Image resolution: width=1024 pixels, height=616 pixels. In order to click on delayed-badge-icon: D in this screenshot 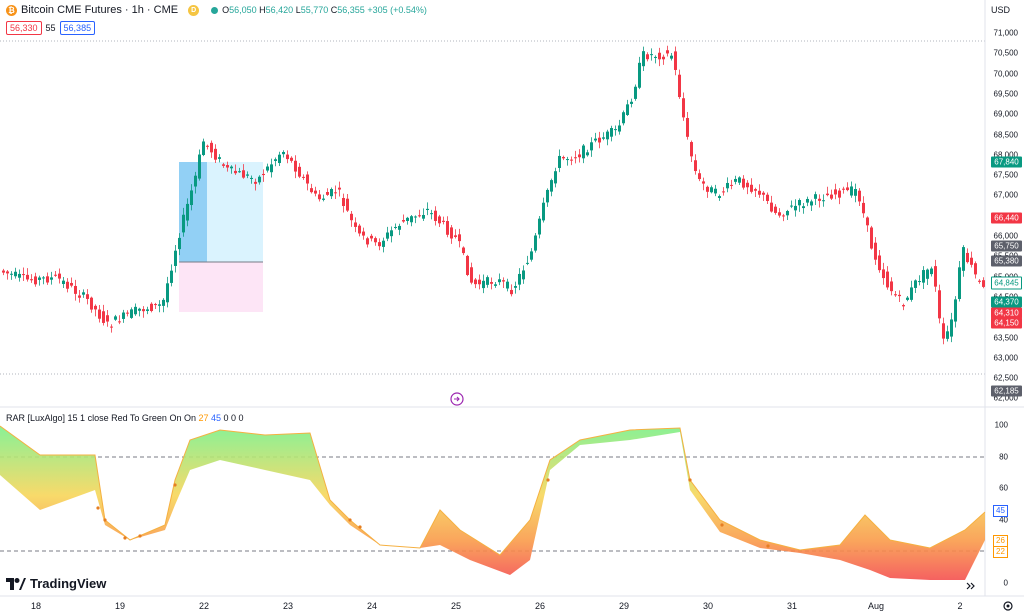, I will do `click(194, 10)`.